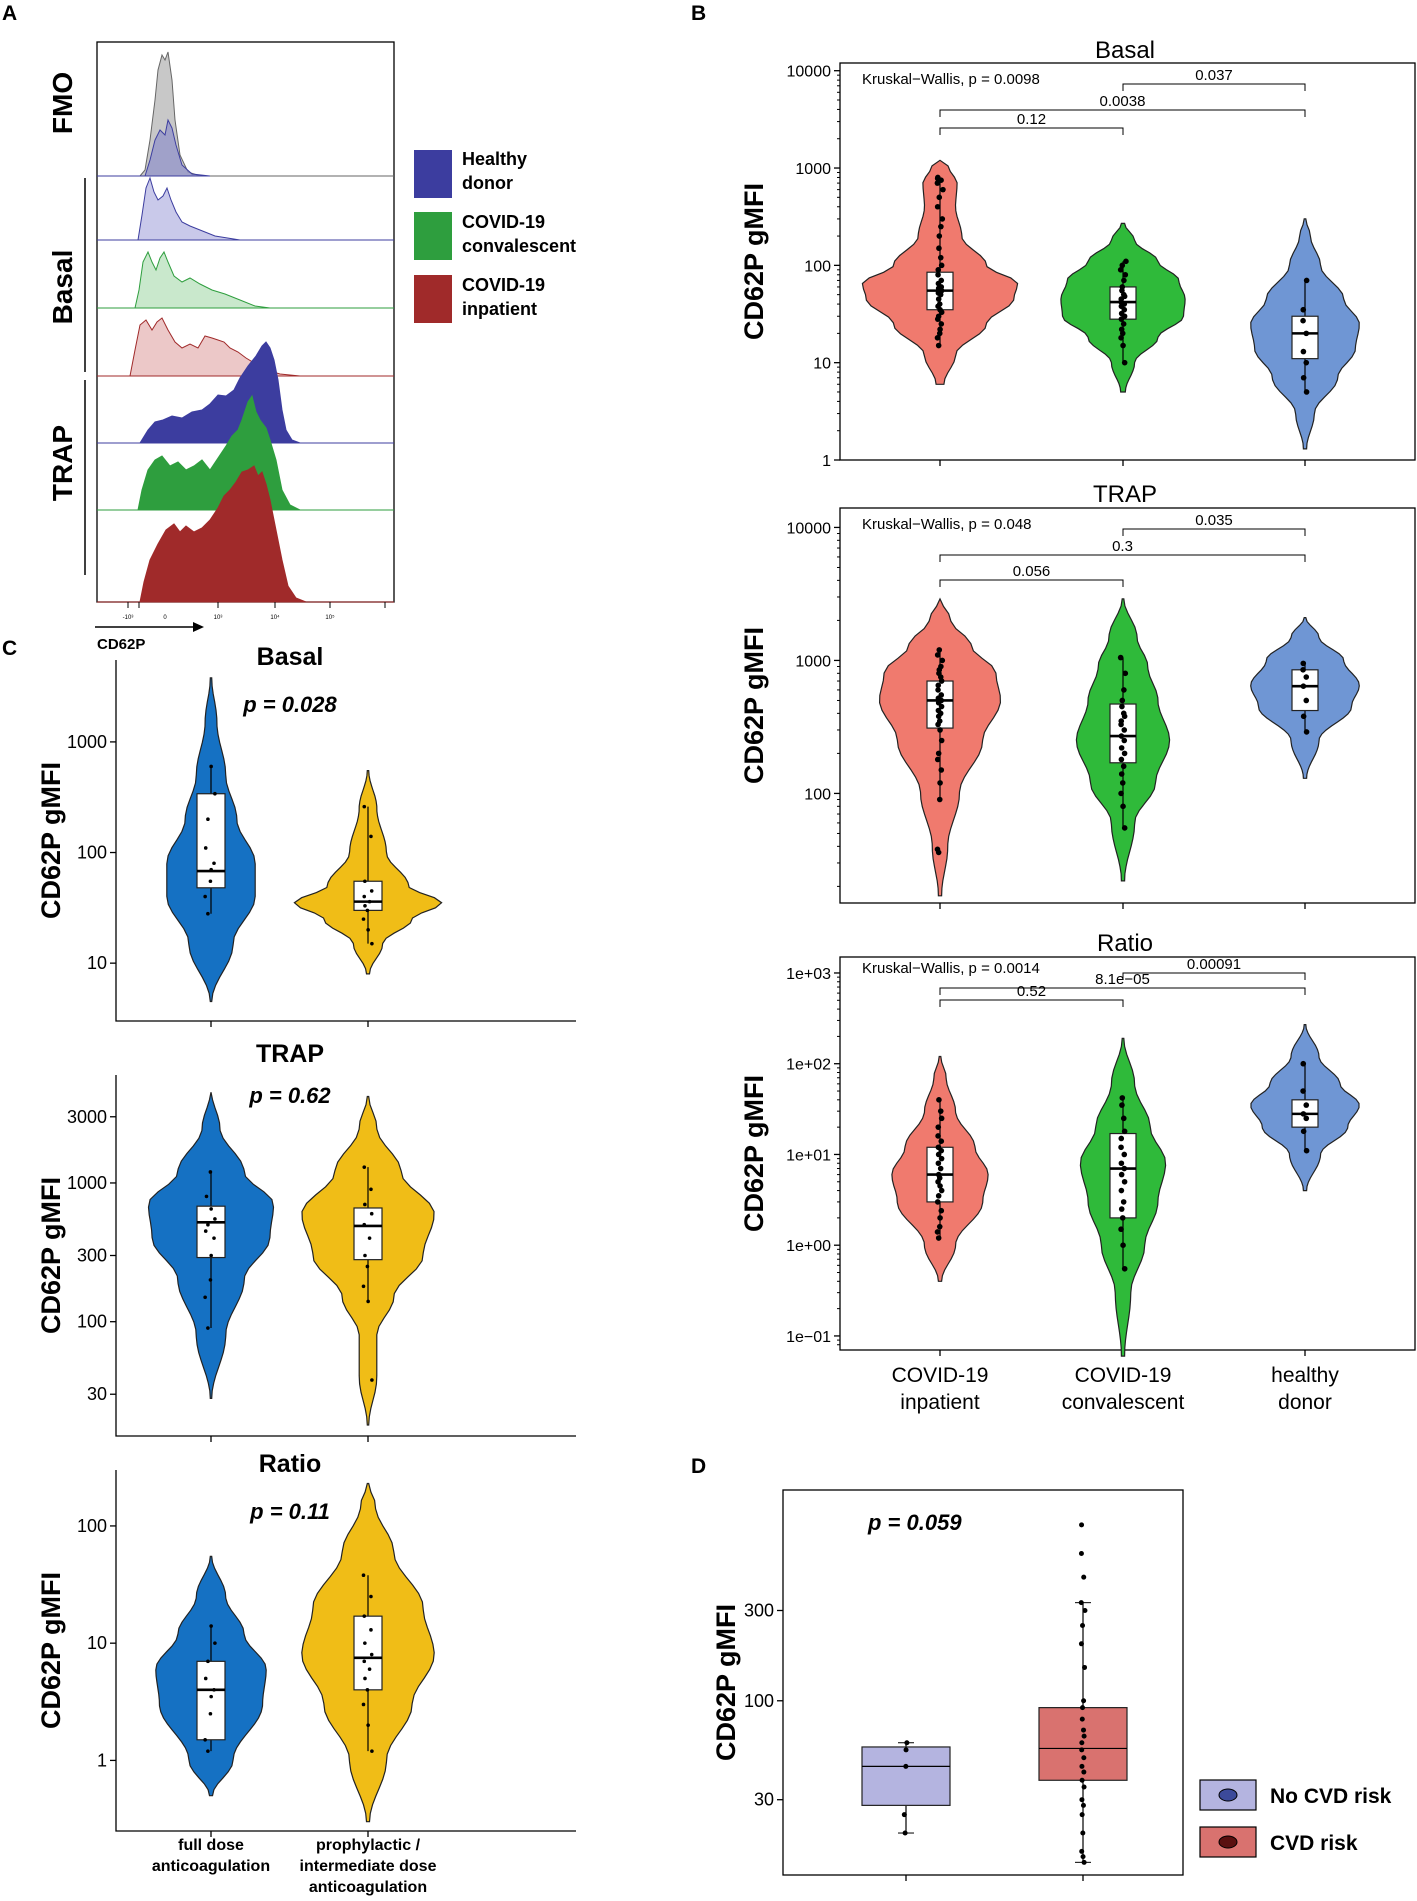 This screenshot has width=1417, height=1901. What do you see at coordinates (245, 392) in the screenshot?
I see `trap-healthy-histogram` at bounding box center [245, 392].